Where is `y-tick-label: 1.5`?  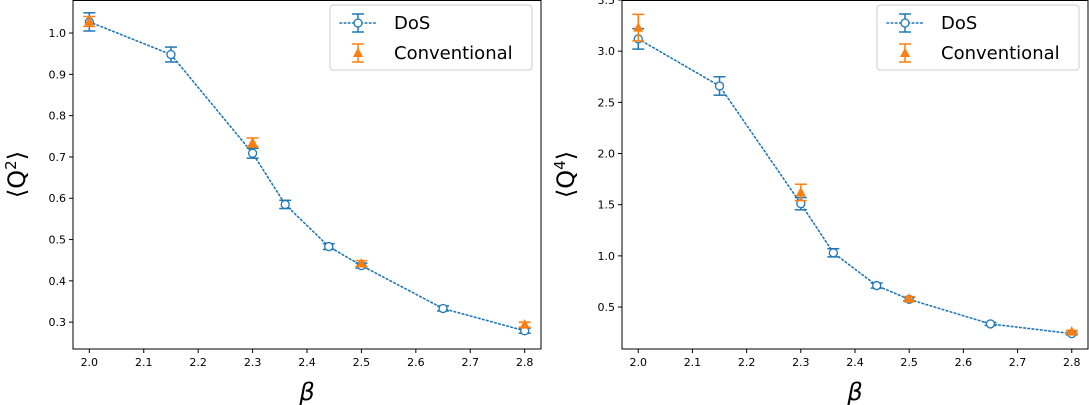 y-tick-label: 1.5 is located at coordinates (607, 205).